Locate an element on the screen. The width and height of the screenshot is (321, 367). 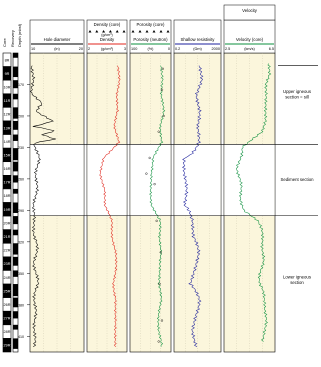
series-line-density is located at coordinates (110, 206).